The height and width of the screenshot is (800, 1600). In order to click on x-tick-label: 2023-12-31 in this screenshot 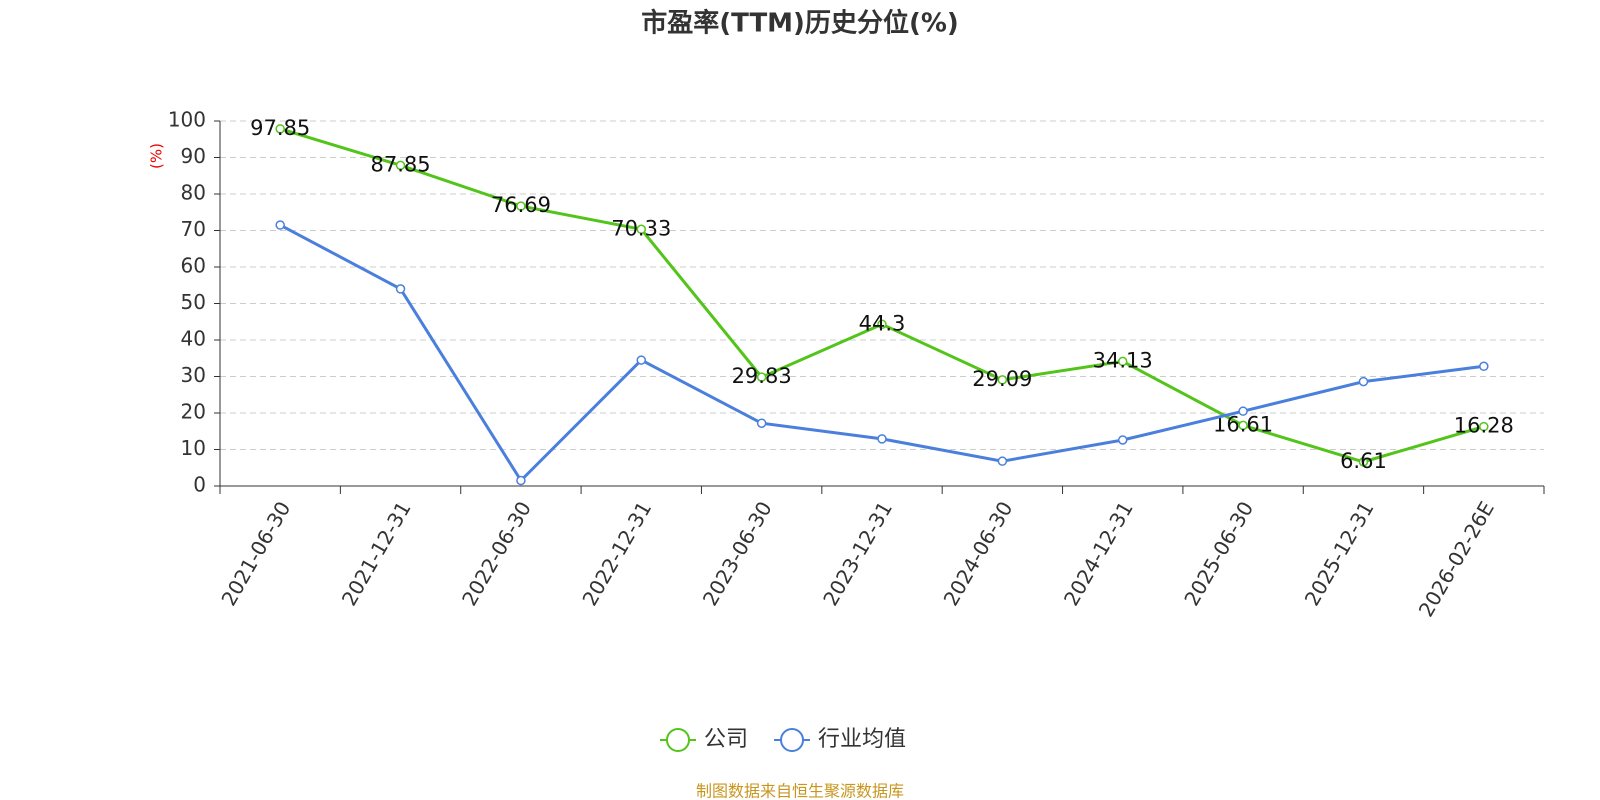, I will do `click(857, 553)`.